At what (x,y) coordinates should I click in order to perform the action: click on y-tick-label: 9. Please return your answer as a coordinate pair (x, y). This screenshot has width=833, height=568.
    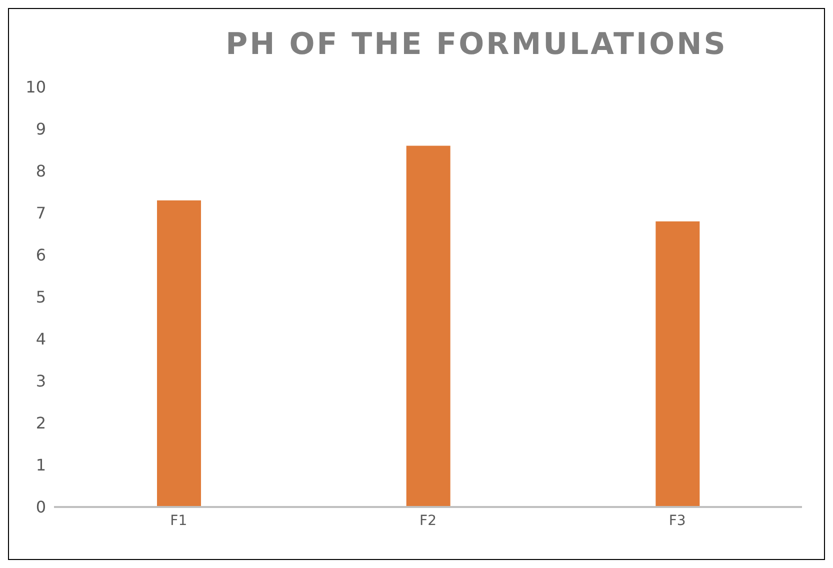
    Looking at the image, I should click on (41, 129).